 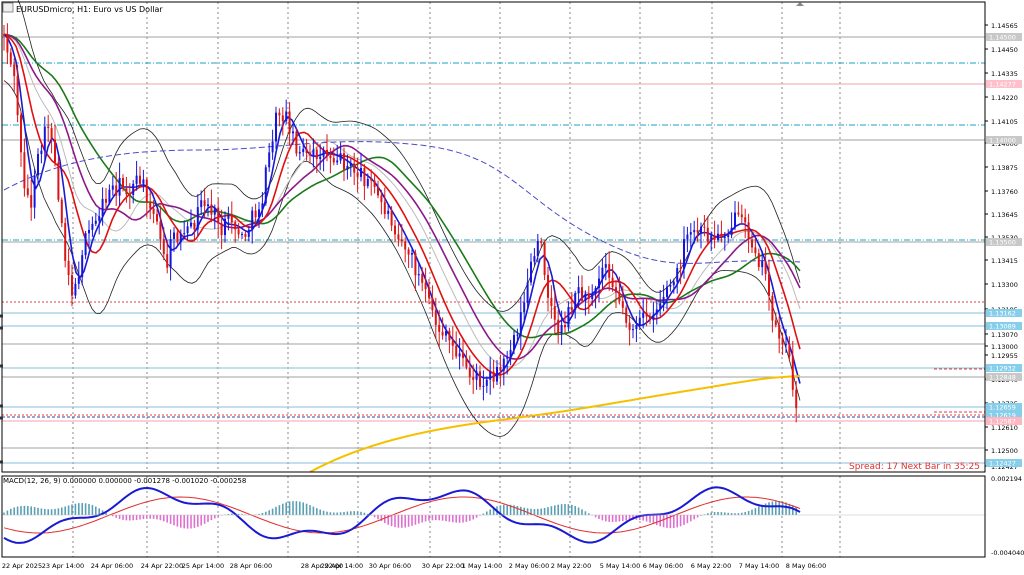 I want to click on time-axis-label: 2 May 06:00, so click(x=529, y=566).